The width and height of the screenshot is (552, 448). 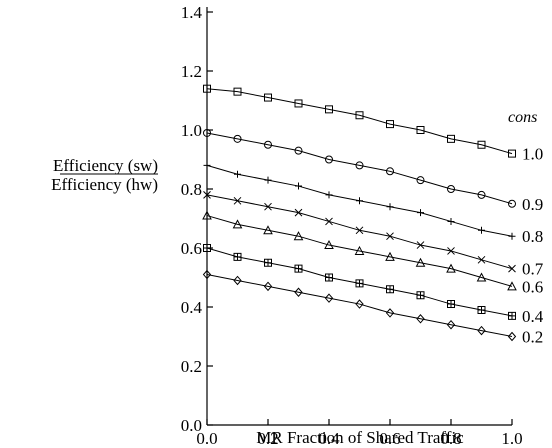 What do you see at coordinates (197, 219) in the screenshot?
I see `y-ticks: 0.0 0.2 0.4 0.6 0.8 1.0 1.2 1.4` at bounding box center [197, 219].